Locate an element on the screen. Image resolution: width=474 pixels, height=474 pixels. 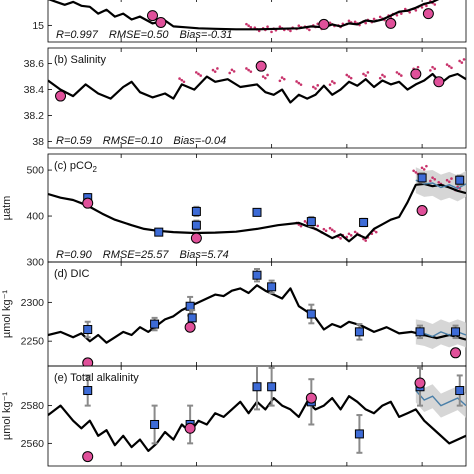
y-tick-label: 500 is located at coordinates (35, 171).